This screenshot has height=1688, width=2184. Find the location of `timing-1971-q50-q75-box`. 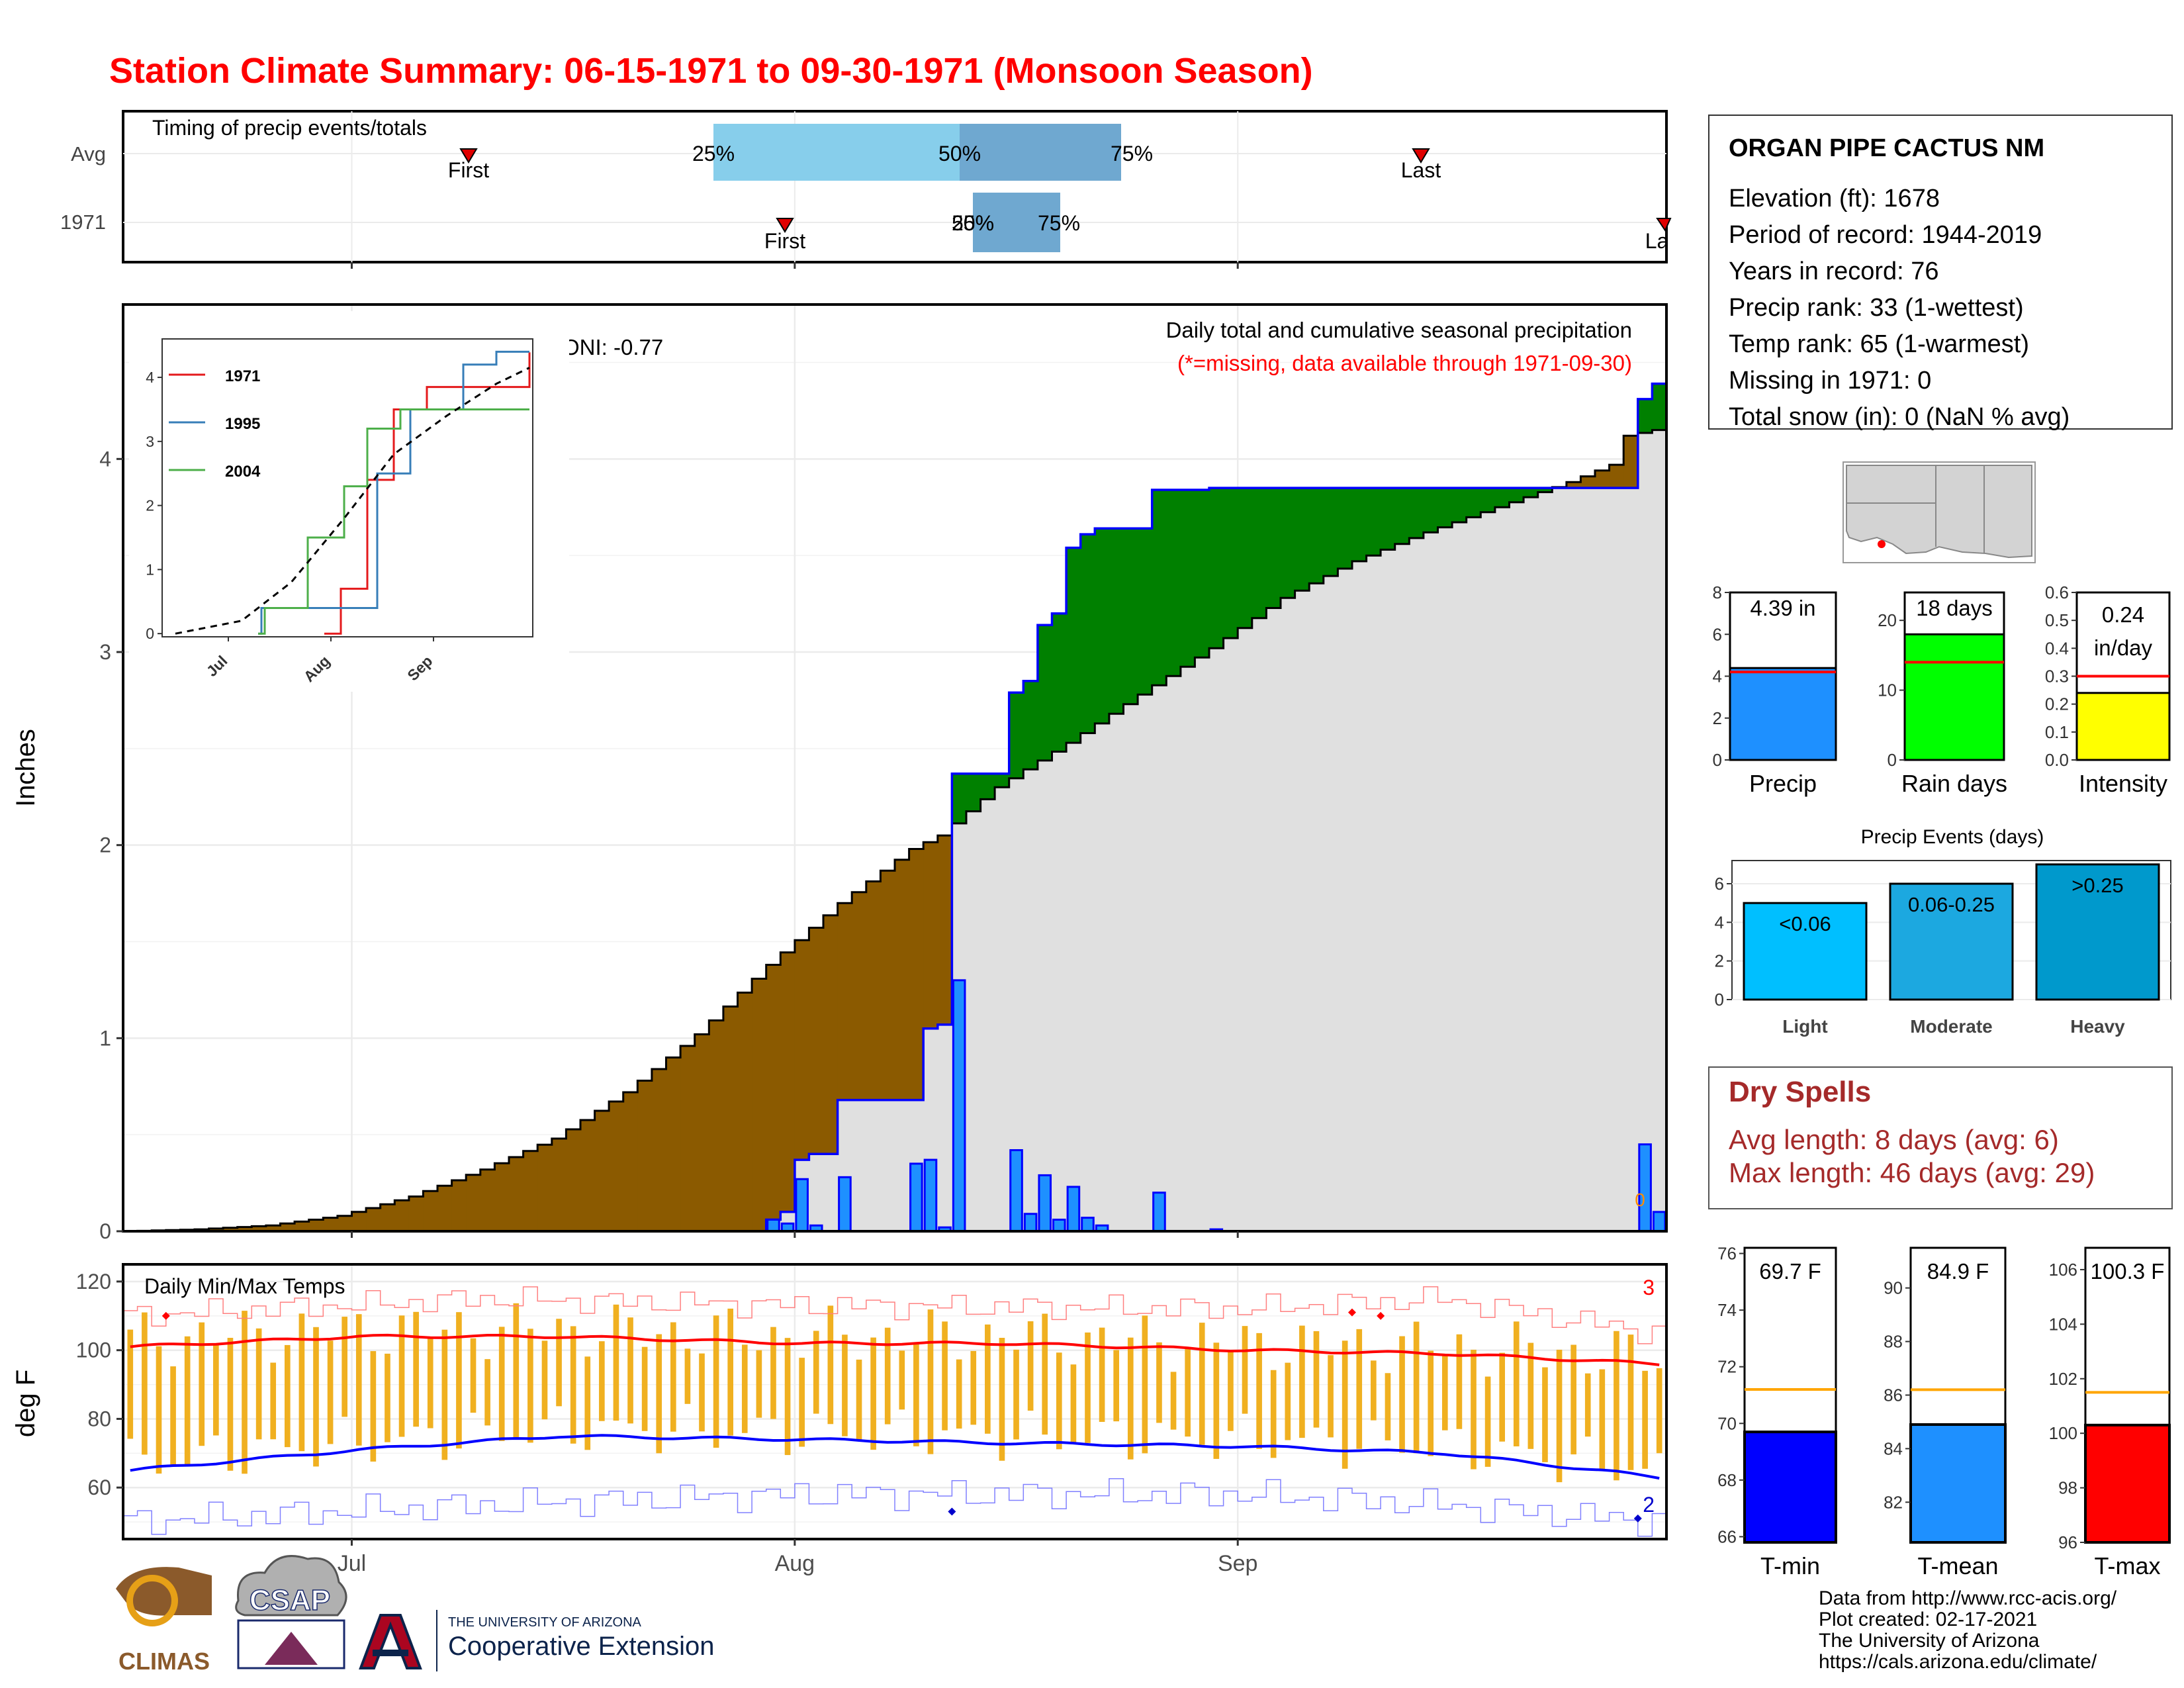

timing-1971-q50-q75-box is located at coordinates (1017, 222).